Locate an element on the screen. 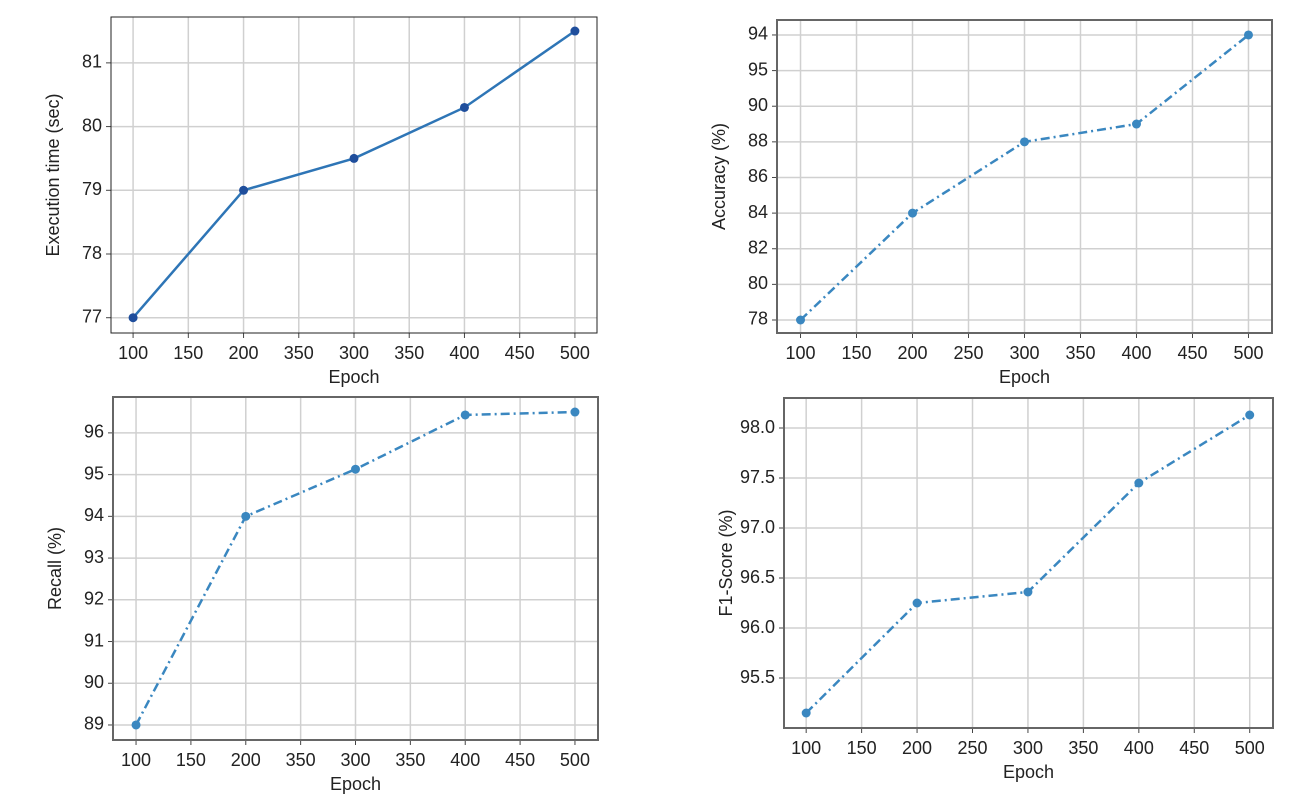 The width and height of the screenshot is (1296, 803). y-axis-label: F1-Score (%) is located at coordinates (726, 562).